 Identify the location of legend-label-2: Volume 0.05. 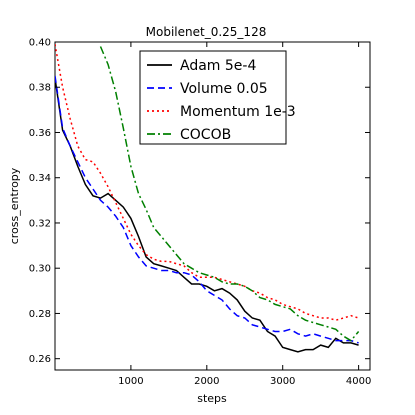
(224, 89).